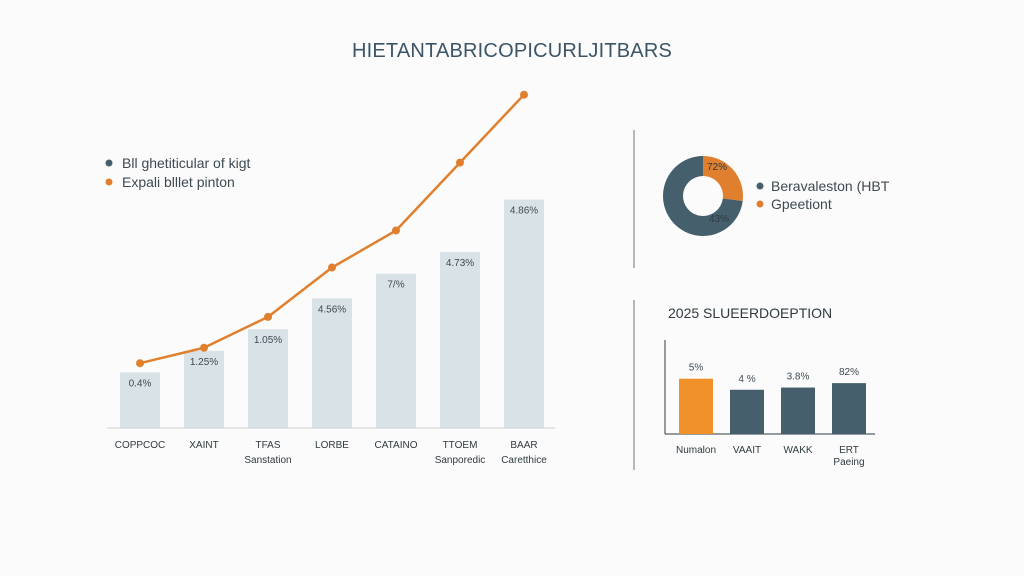 The height and width of the screenshot is (576, 1024). I want to click on main-x-tick-label: CATAINO, so click(396, 445).